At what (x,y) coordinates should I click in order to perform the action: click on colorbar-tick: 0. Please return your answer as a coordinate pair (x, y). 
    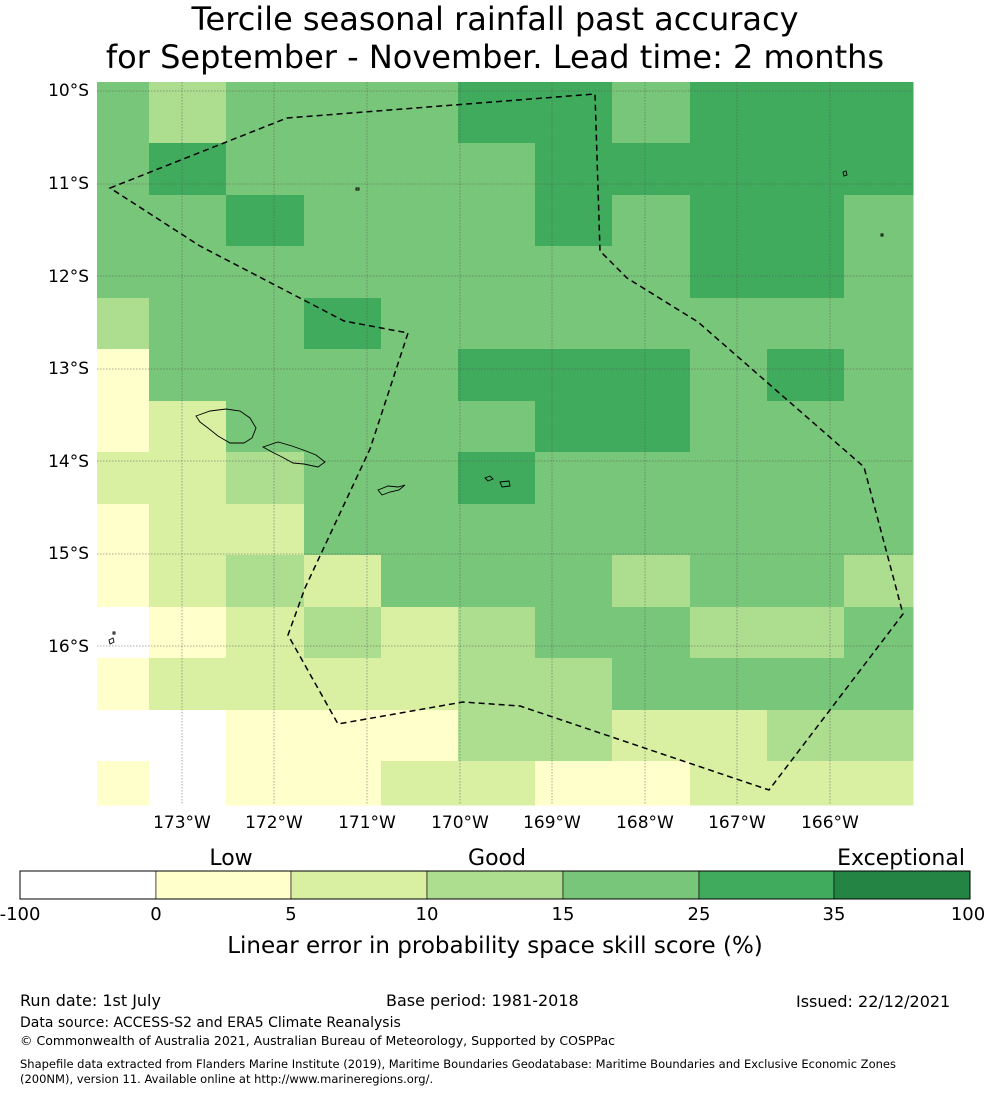
    Looking at the image, I should click on (155, 914).